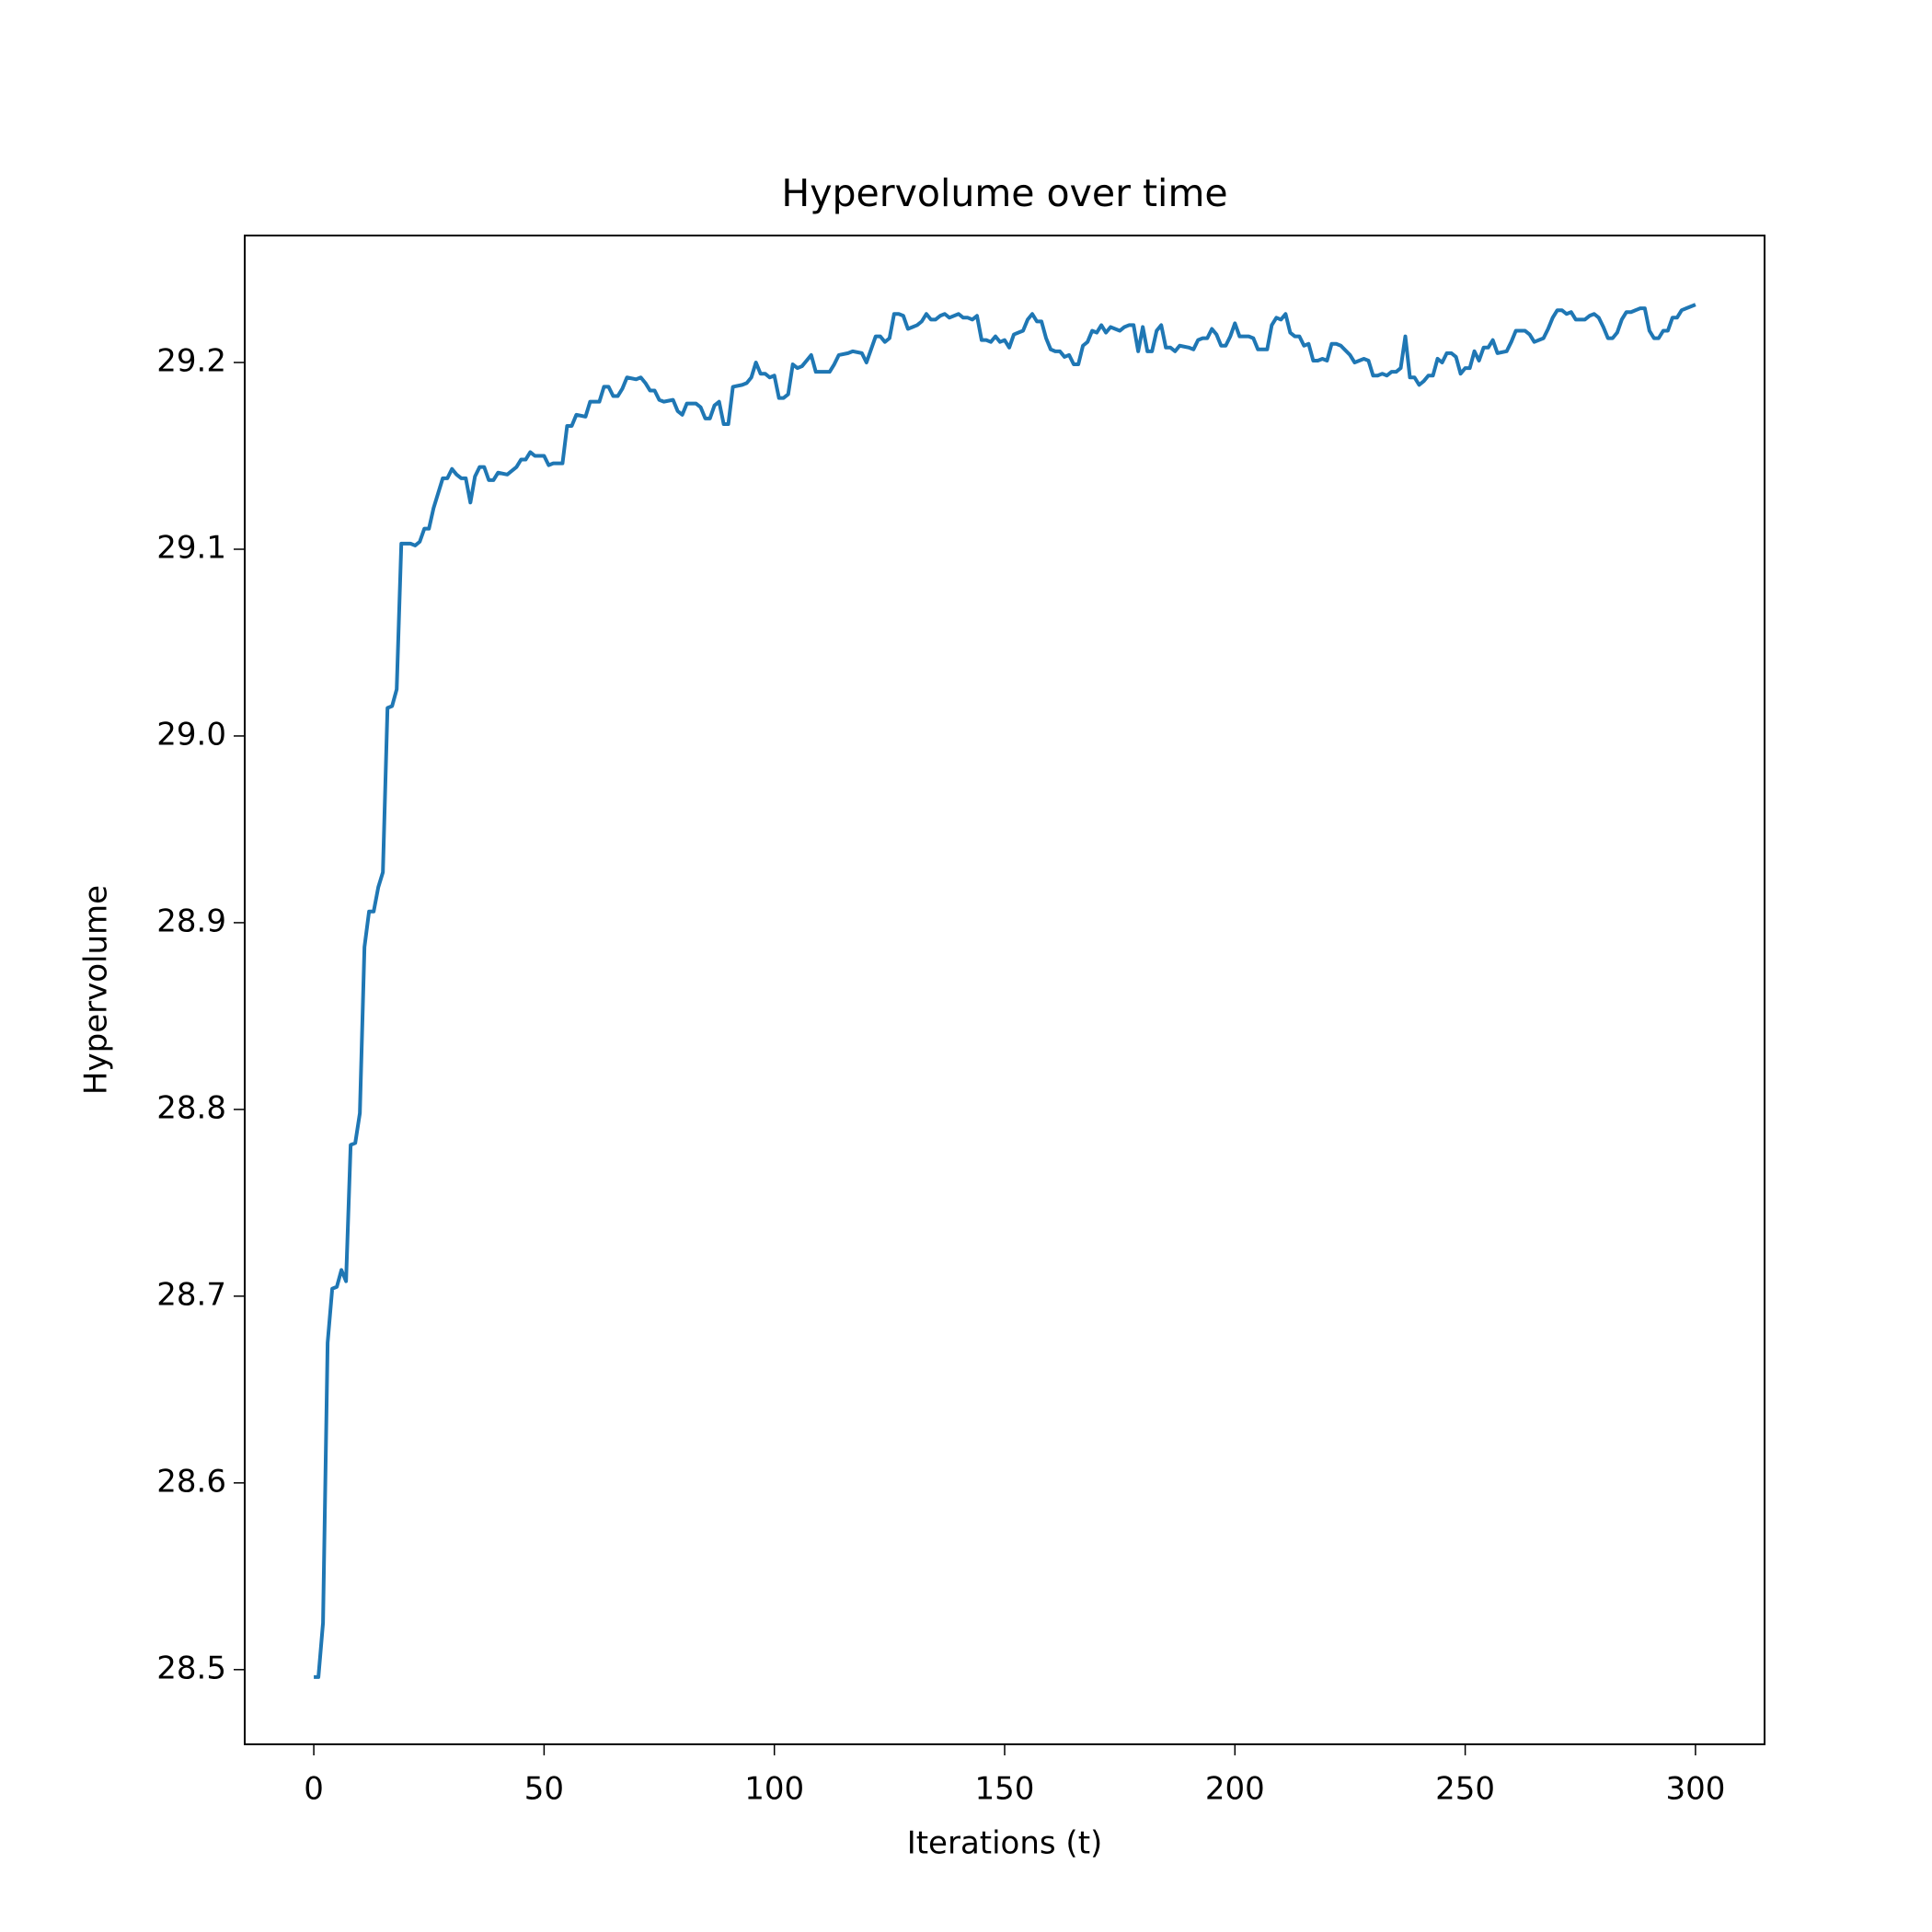 This screenshot has height=1932, width=1932. What do you see at coordinates (1005, 1843) in the screenshot?
I see `x-axis-label: Iterations (t)` at bounding box center [1005, 1843].